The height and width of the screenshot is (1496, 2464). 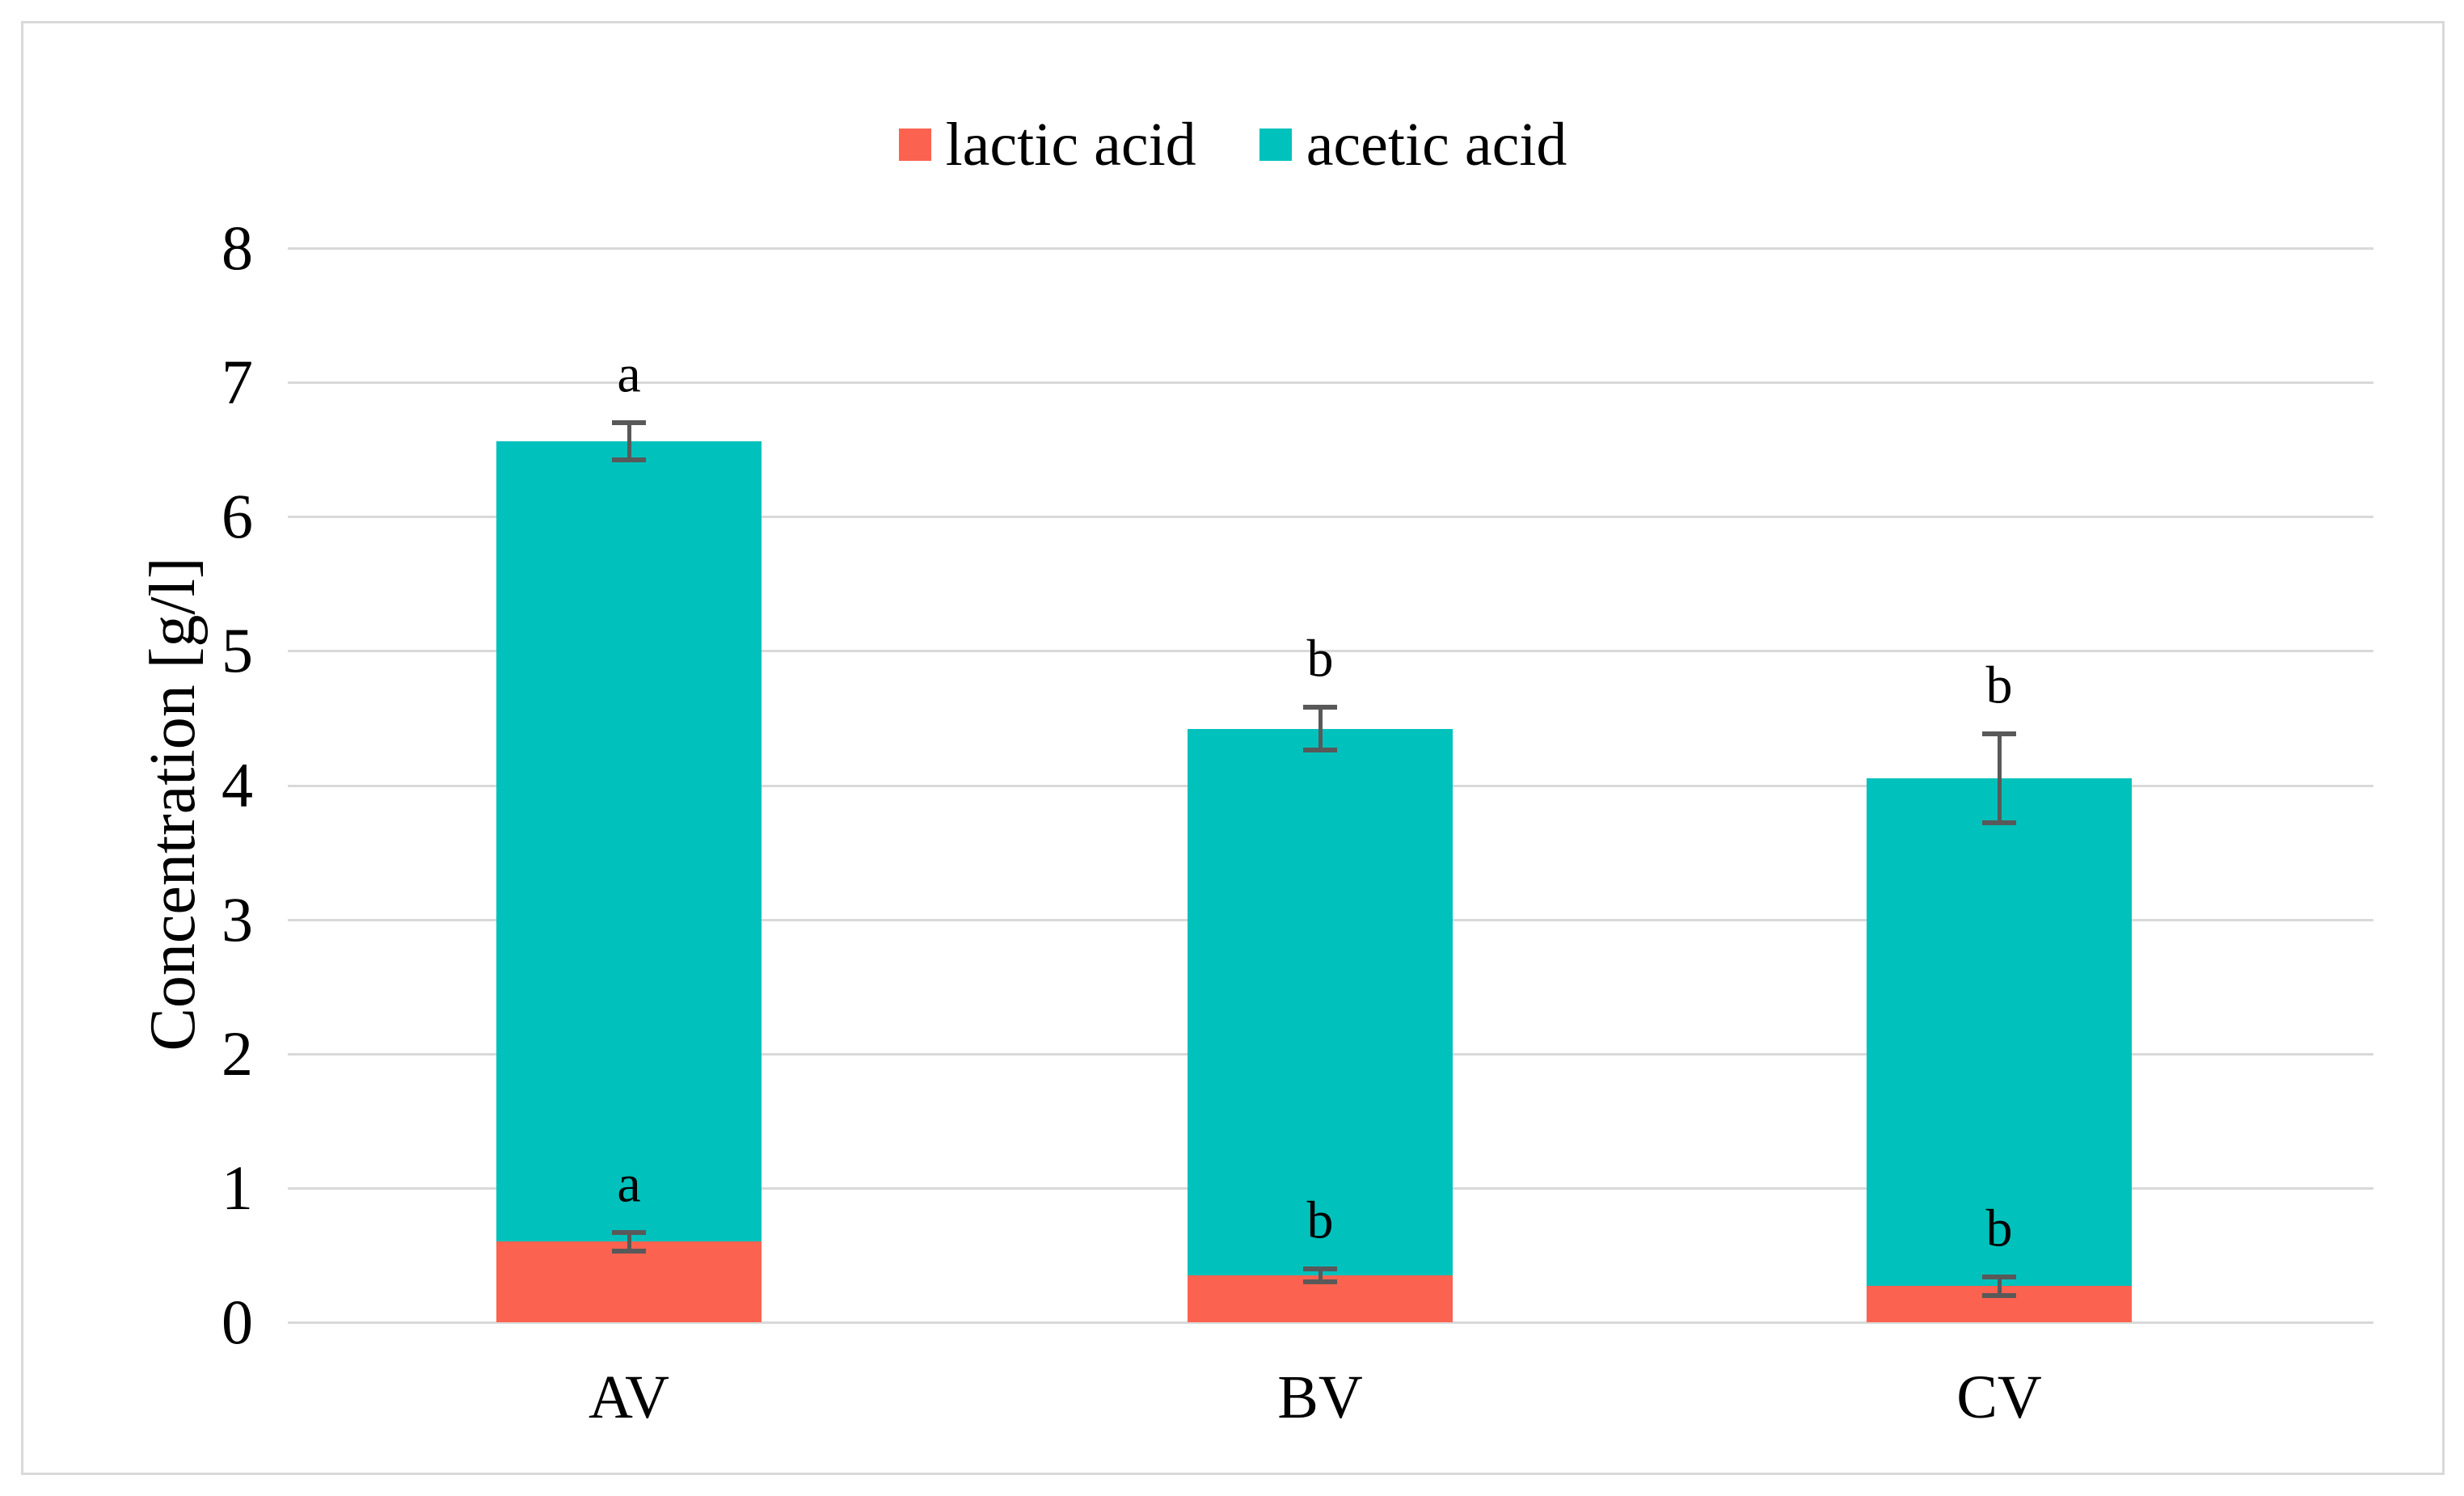 What do you see at coordinates (1437, 145) in the screenshot?
I see `legend-item-label: acetic acid` at bounding box center [1437, 145].